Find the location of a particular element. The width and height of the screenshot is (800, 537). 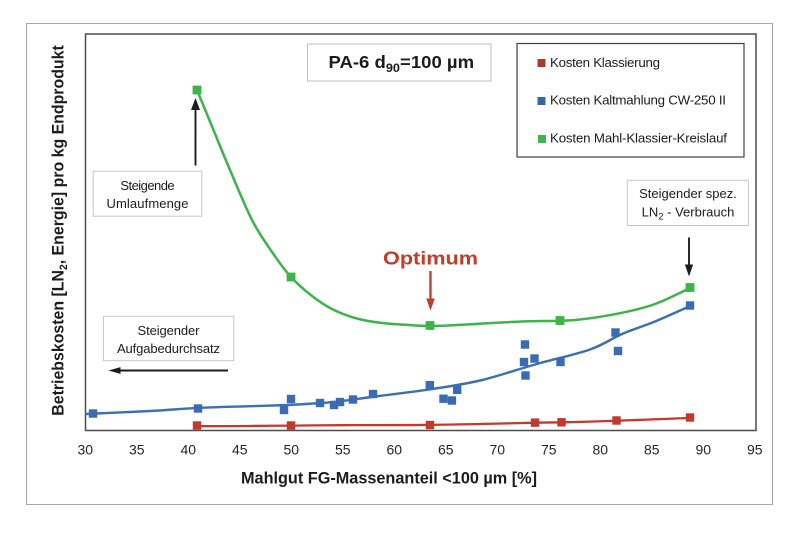

svg-text:Mahlgut FG-Massenanteil <100 µ: Mahlgut FG-Massenanteil <100 µm [%] is located at coordinates (389, 478).